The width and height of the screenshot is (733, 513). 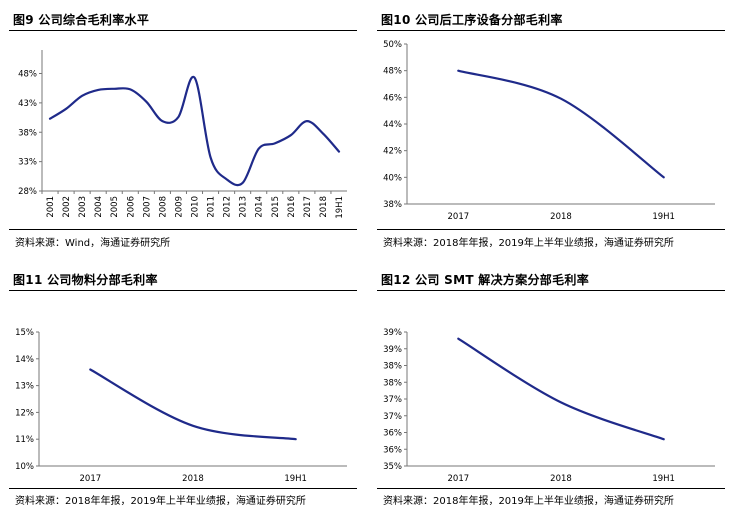 I want to click on x-tick-label: 2001, so click(x=51, y=207).